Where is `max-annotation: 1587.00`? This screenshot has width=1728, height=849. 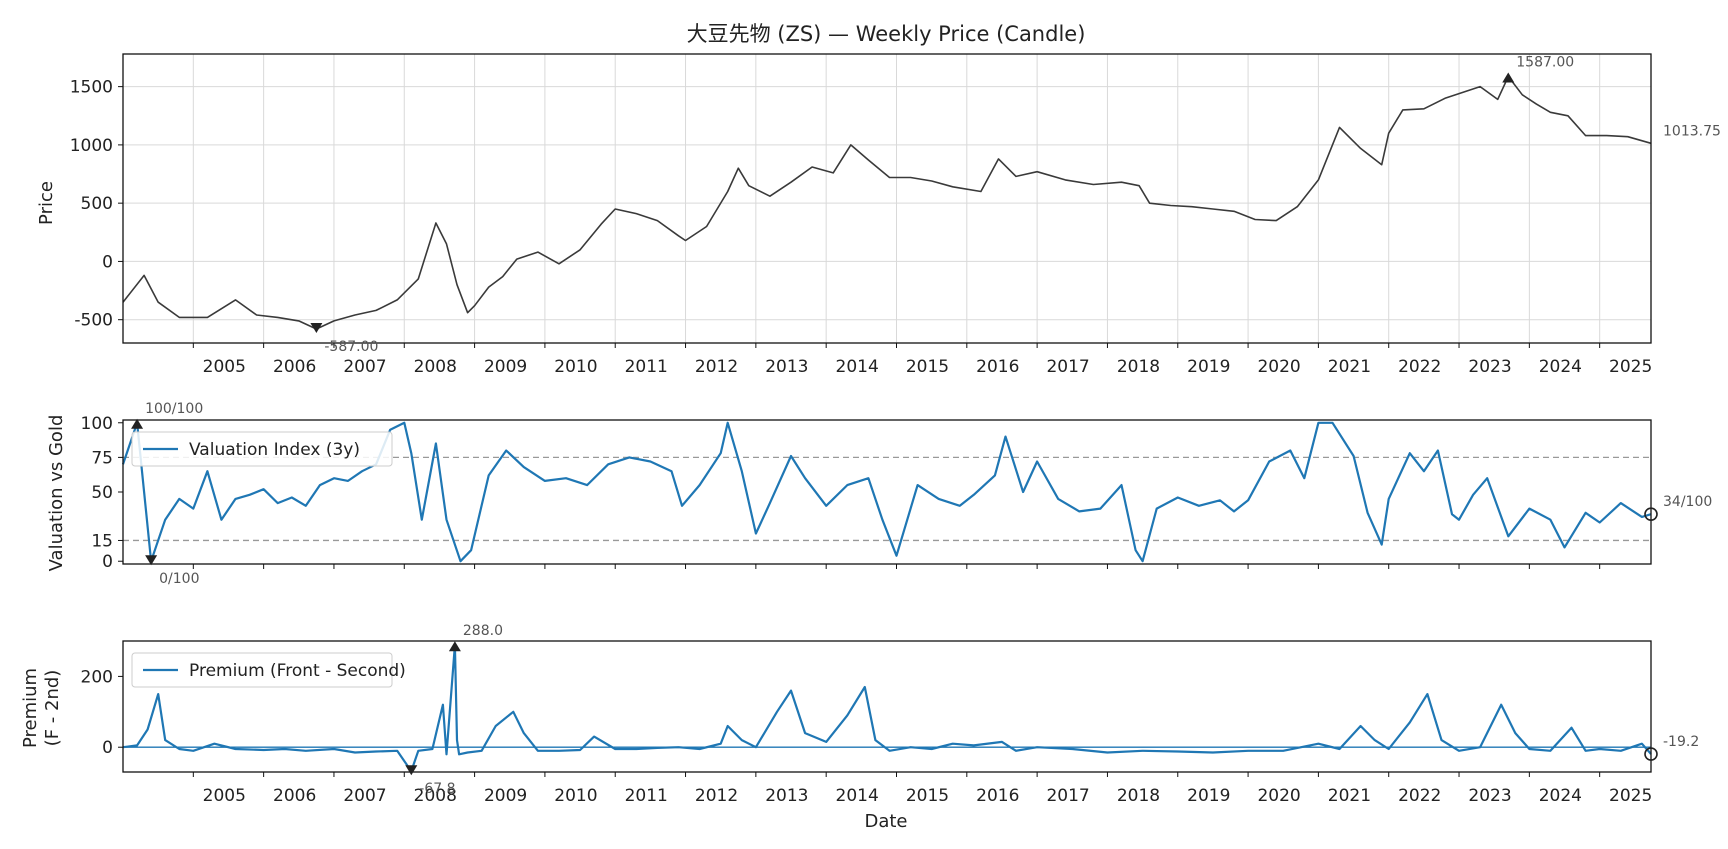
max-annotation: 1587.00 is located at coordinates (1545, 62).